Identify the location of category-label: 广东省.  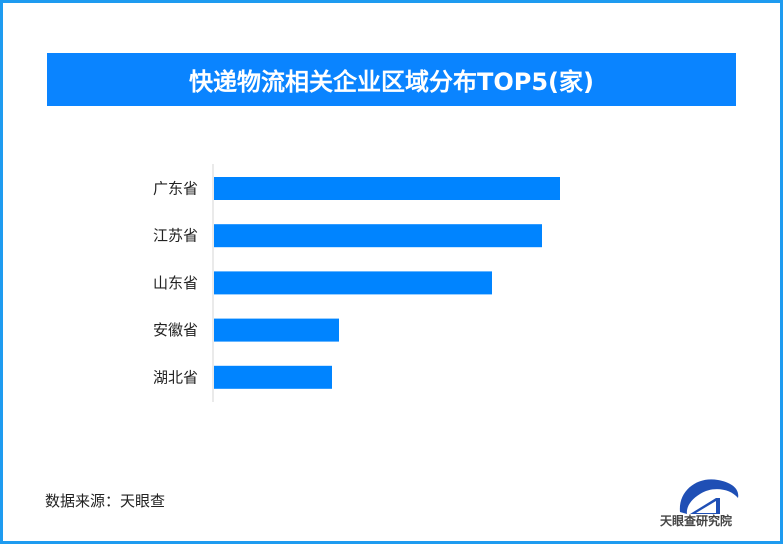
(175, 189).